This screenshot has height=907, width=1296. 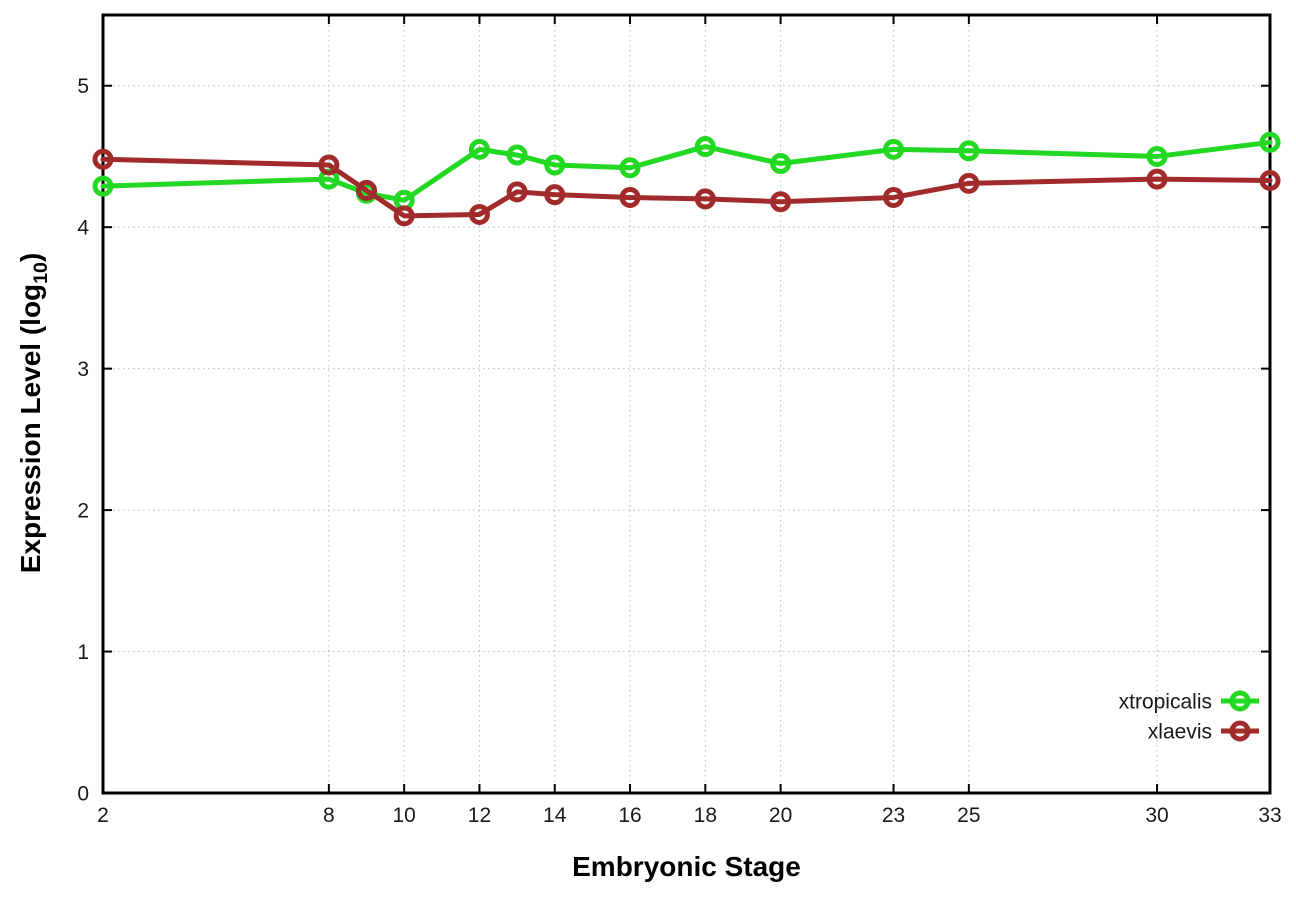 I want to click on y-tick-label: 2, so click(x=83, y=510).